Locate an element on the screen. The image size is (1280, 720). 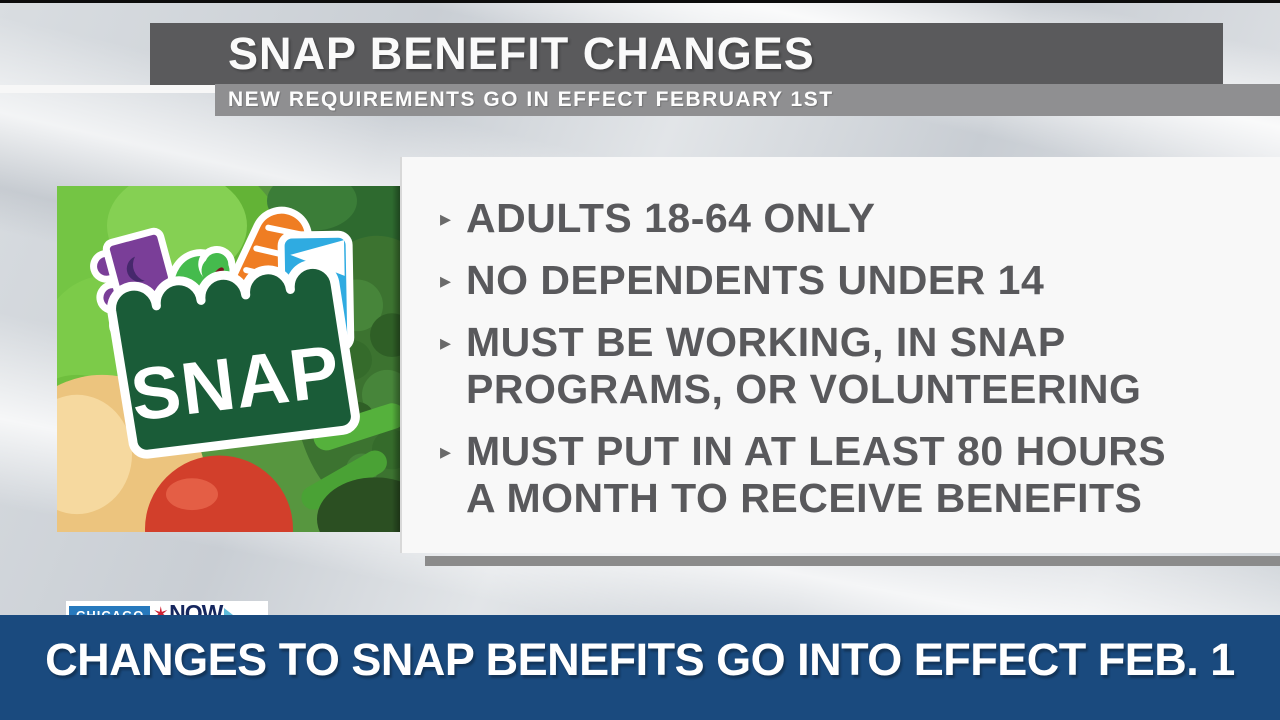
requirement-line: MUST BE WORKING, IN SNAP is located at coordinates (766, 342).